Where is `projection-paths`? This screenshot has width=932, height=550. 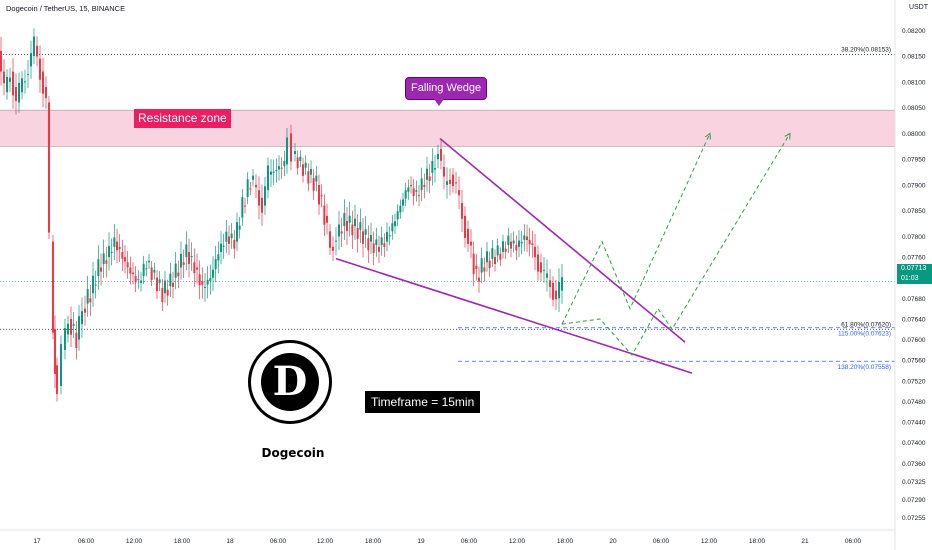 projection-paths is located at coordinates (676, 244).